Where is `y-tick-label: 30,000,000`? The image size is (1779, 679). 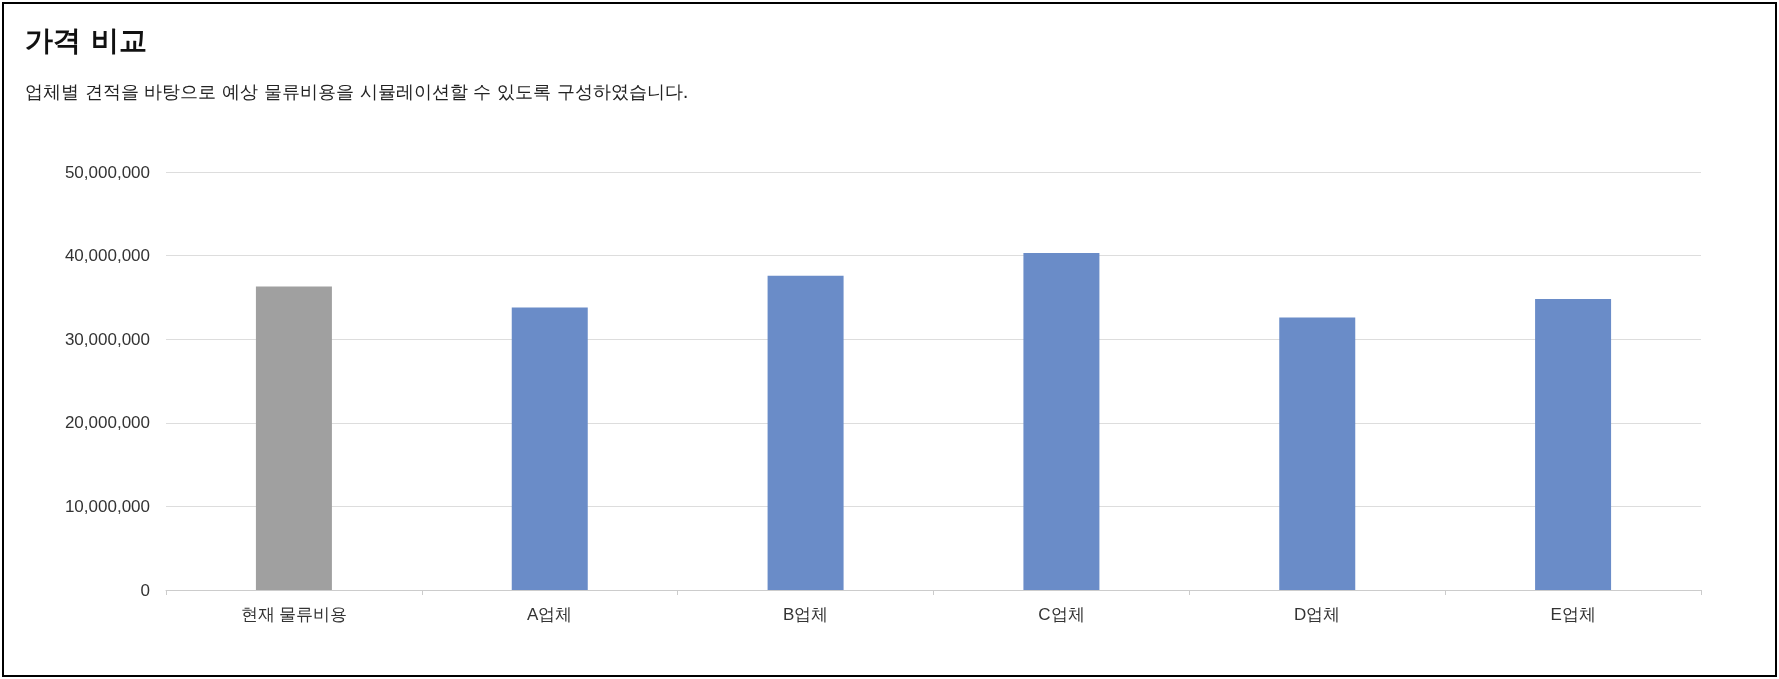
y-tick-label: 30,000,000 is located at coordinates (107, 339).